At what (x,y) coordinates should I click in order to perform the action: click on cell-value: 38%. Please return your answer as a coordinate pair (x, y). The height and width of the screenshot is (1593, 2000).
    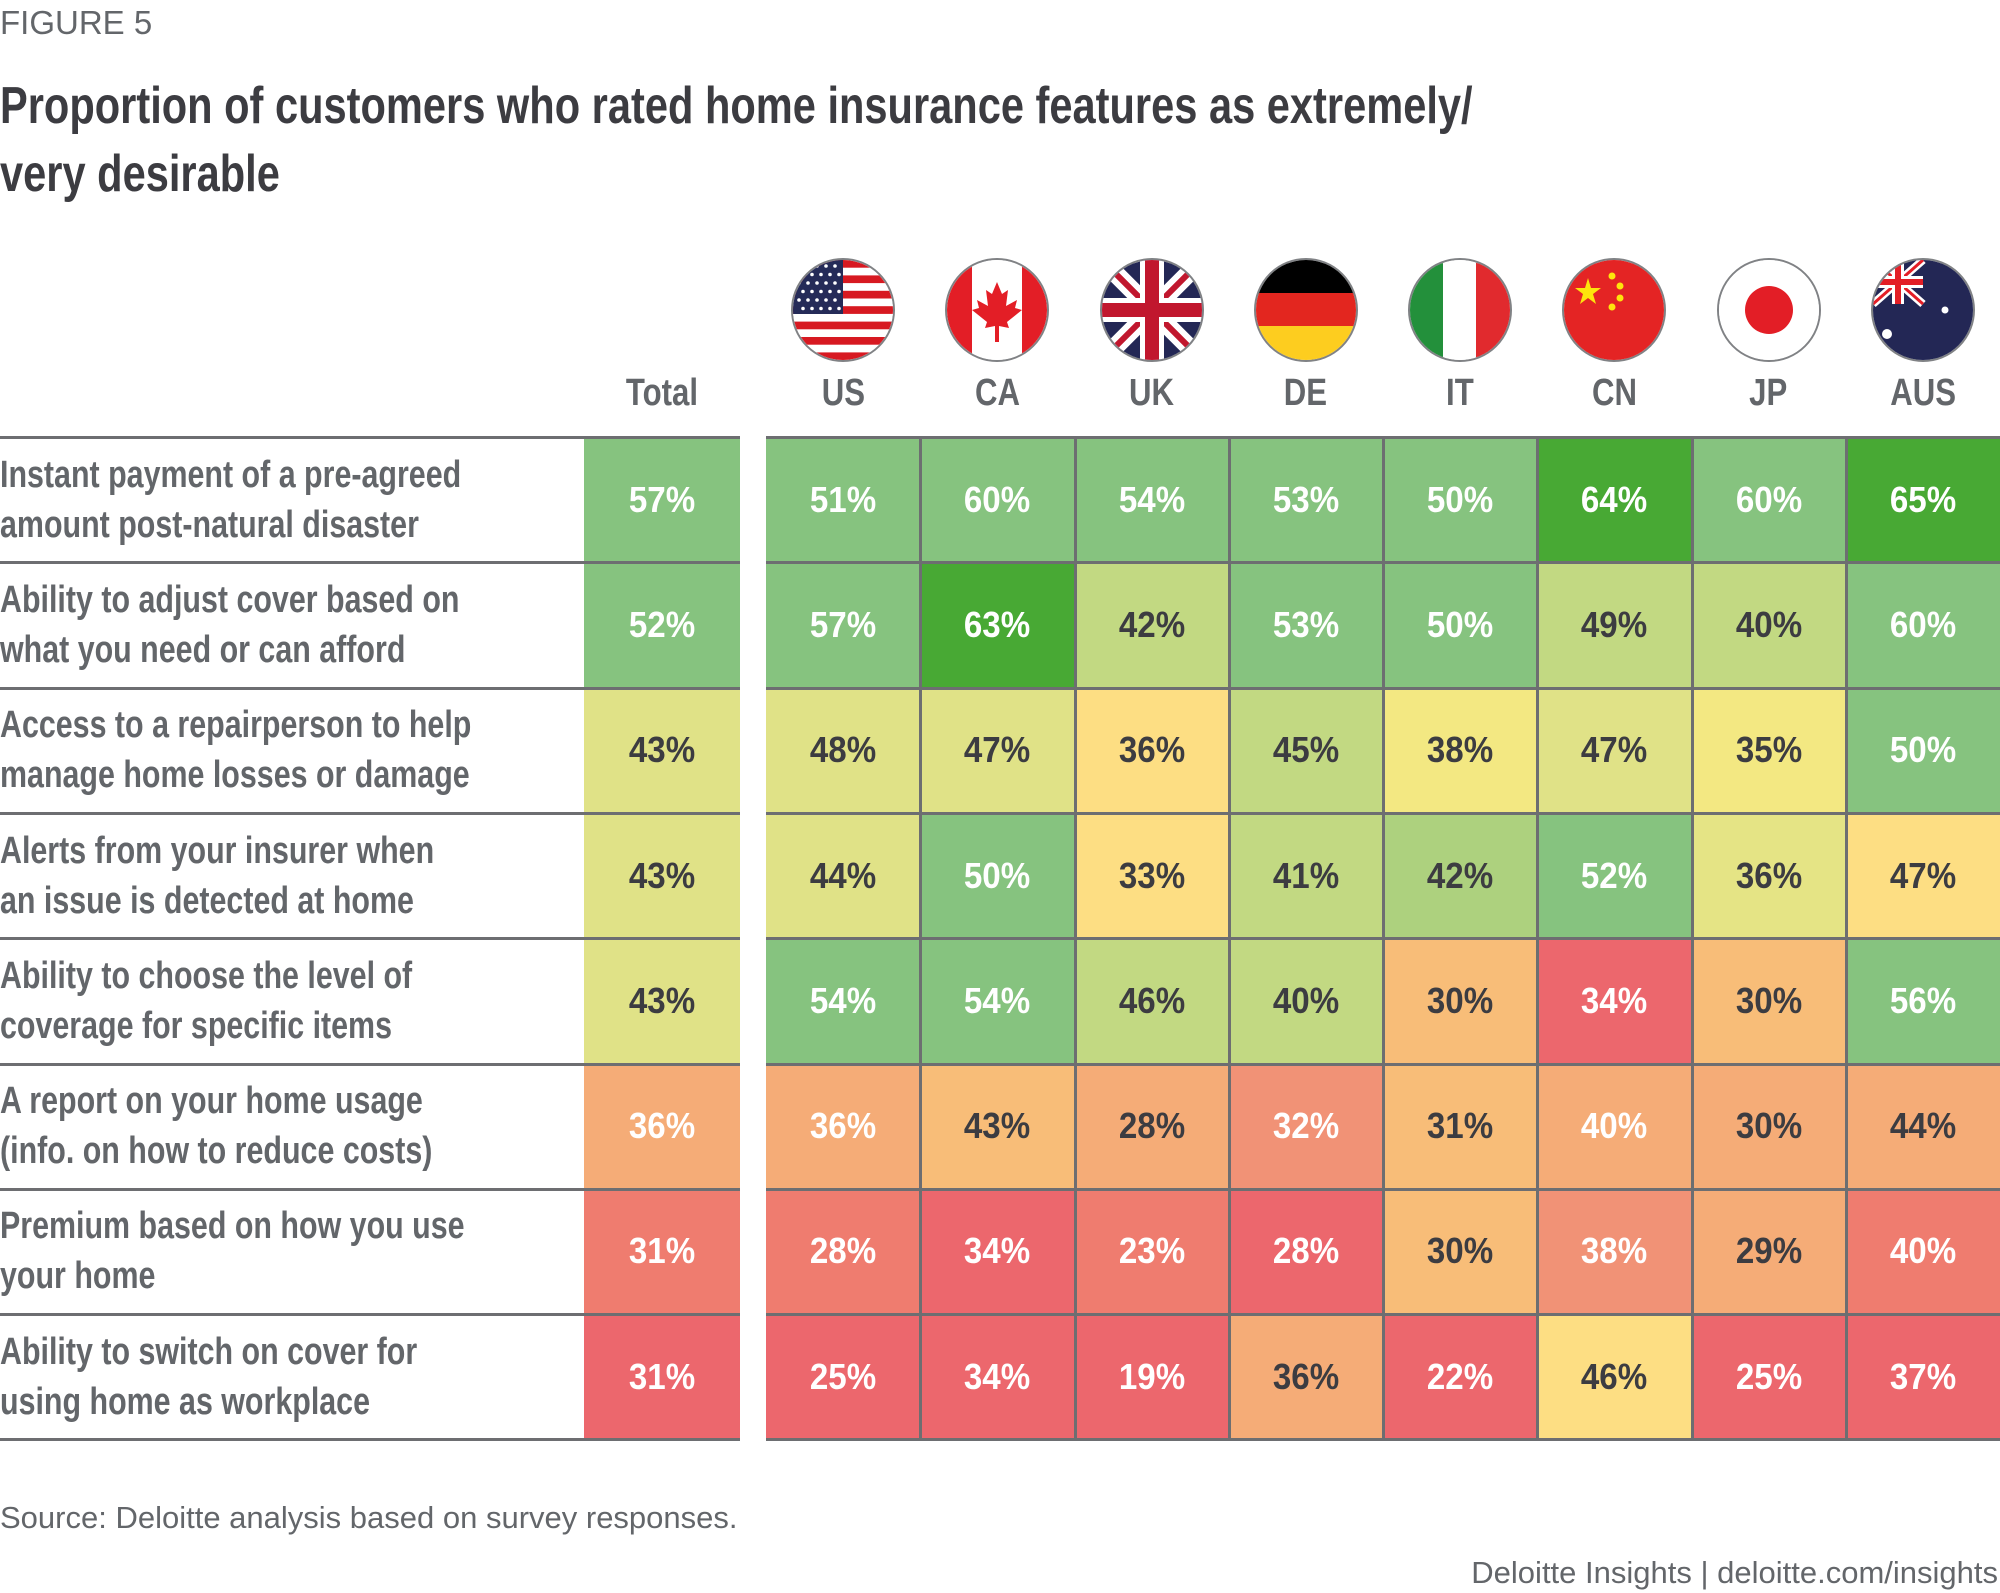
    Looking at the image, I should click on (1614, 1251).